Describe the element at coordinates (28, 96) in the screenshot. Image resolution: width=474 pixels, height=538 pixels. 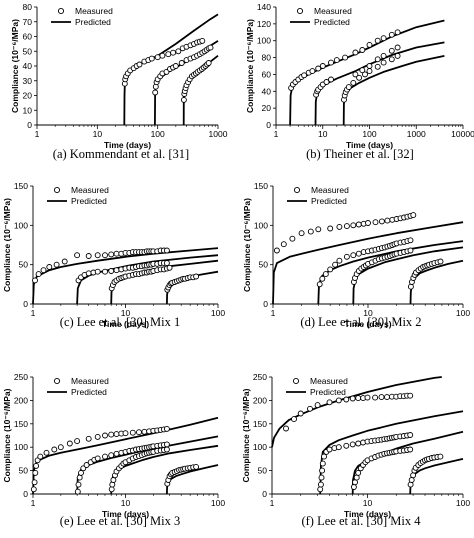
I see `y-tick-label: 20` at that location.